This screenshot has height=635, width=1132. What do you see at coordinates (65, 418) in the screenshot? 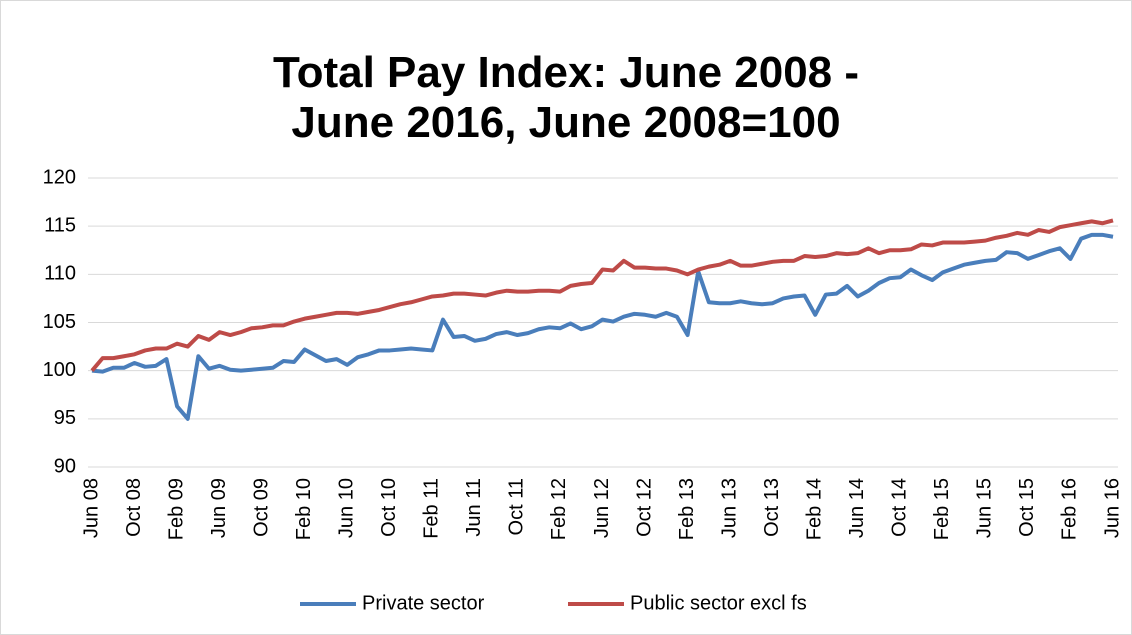
I see `y-tick-label: 95` at bounding box center [65, 418].